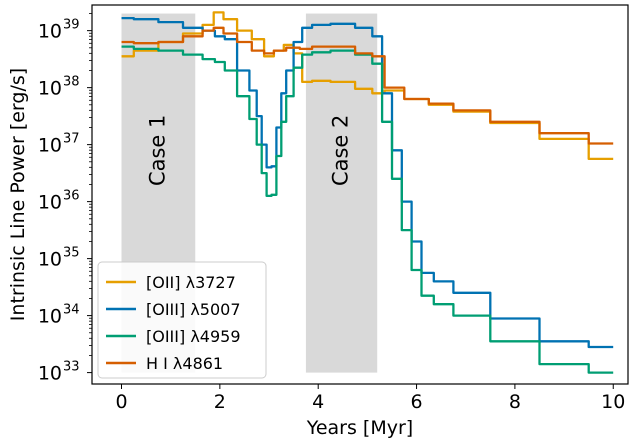 Image resolution: width=639 pixels, height=440 pixels. Describe the element at coordinates (193, 309) in the screenshot. I see `legend-label: [OIII] λ5007` at that location.